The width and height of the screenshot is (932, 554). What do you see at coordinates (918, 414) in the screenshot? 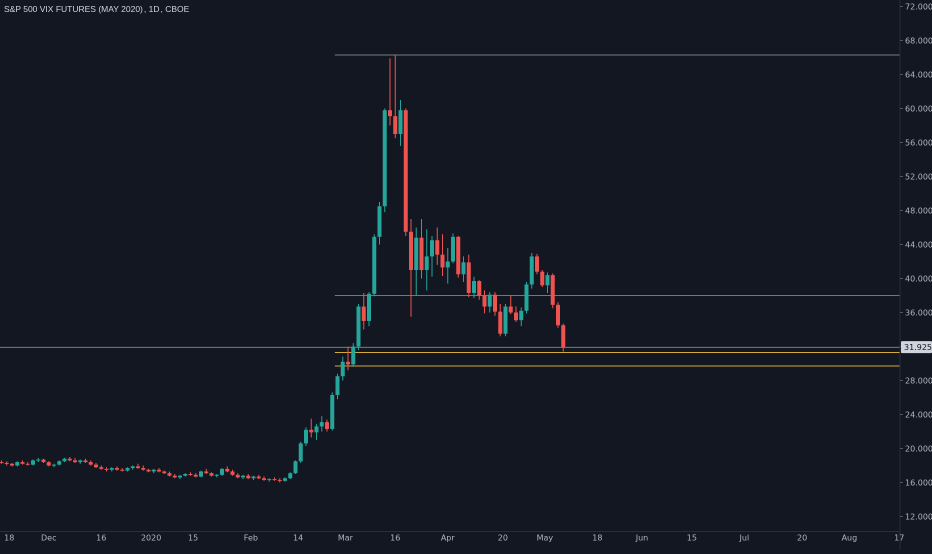
I see `price-tick-label: 24.000` at bounding box center [918, 414].